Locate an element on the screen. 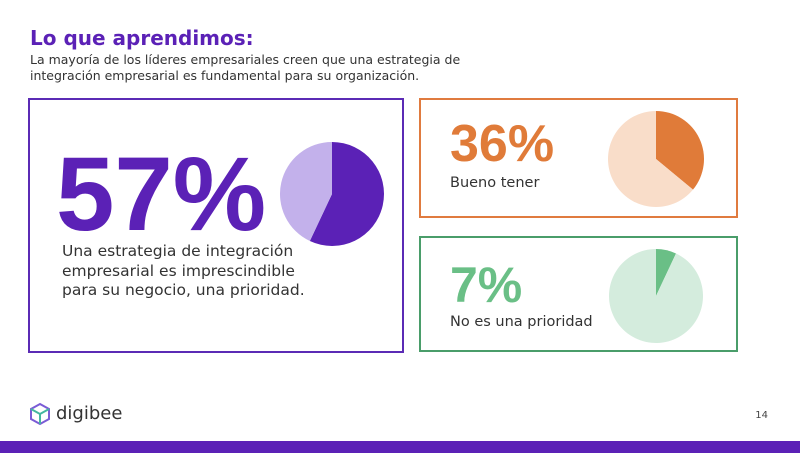 Image resolution: width=800 pixels, height=453 pixels. page-number: 14 is located at coordinates (761, 415).